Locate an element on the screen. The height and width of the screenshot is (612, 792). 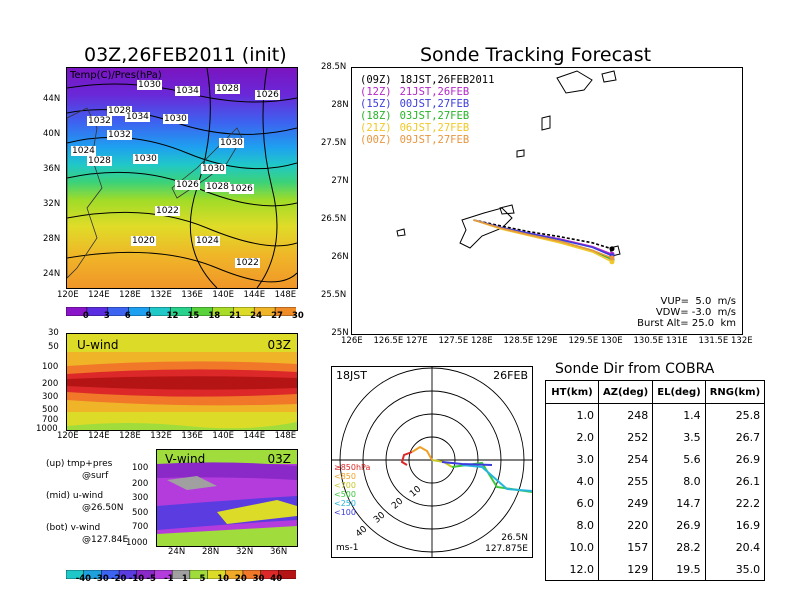
tracking-lon-tick: 128E is located at coordinates (482, 341).